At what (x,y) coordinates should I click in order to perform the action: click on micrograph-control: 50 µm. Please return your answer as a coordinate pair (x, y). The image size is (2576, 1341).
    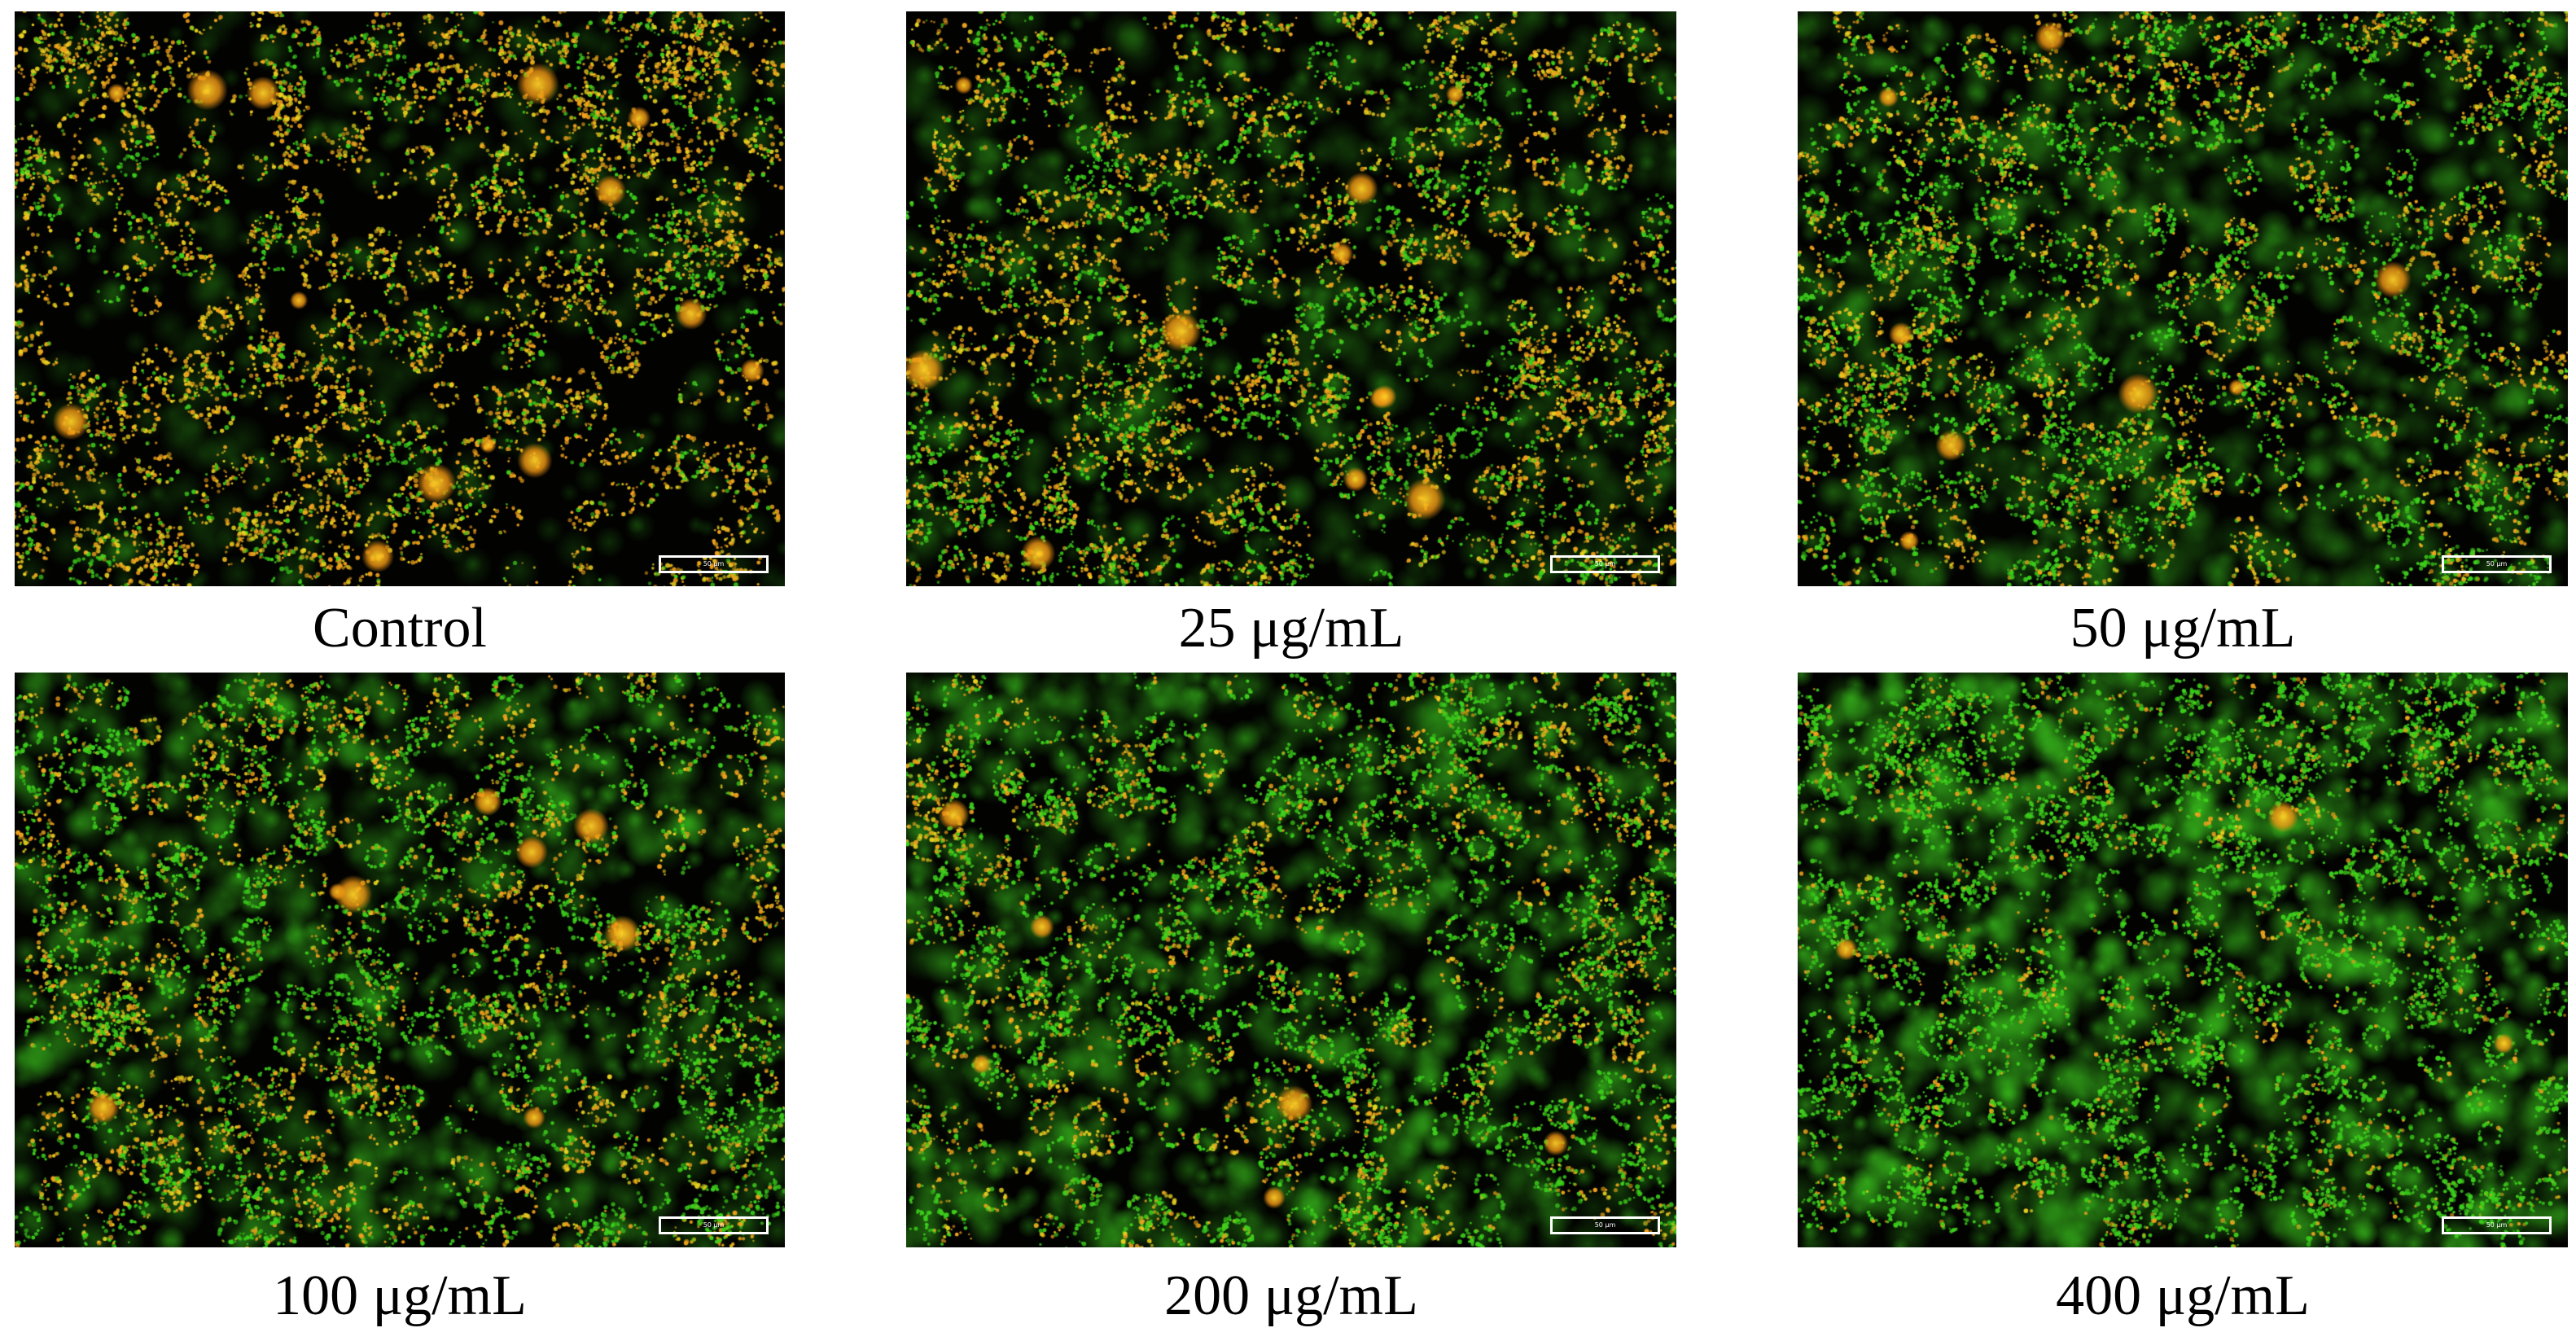
    Looking at the image, I should click on (400, 298).